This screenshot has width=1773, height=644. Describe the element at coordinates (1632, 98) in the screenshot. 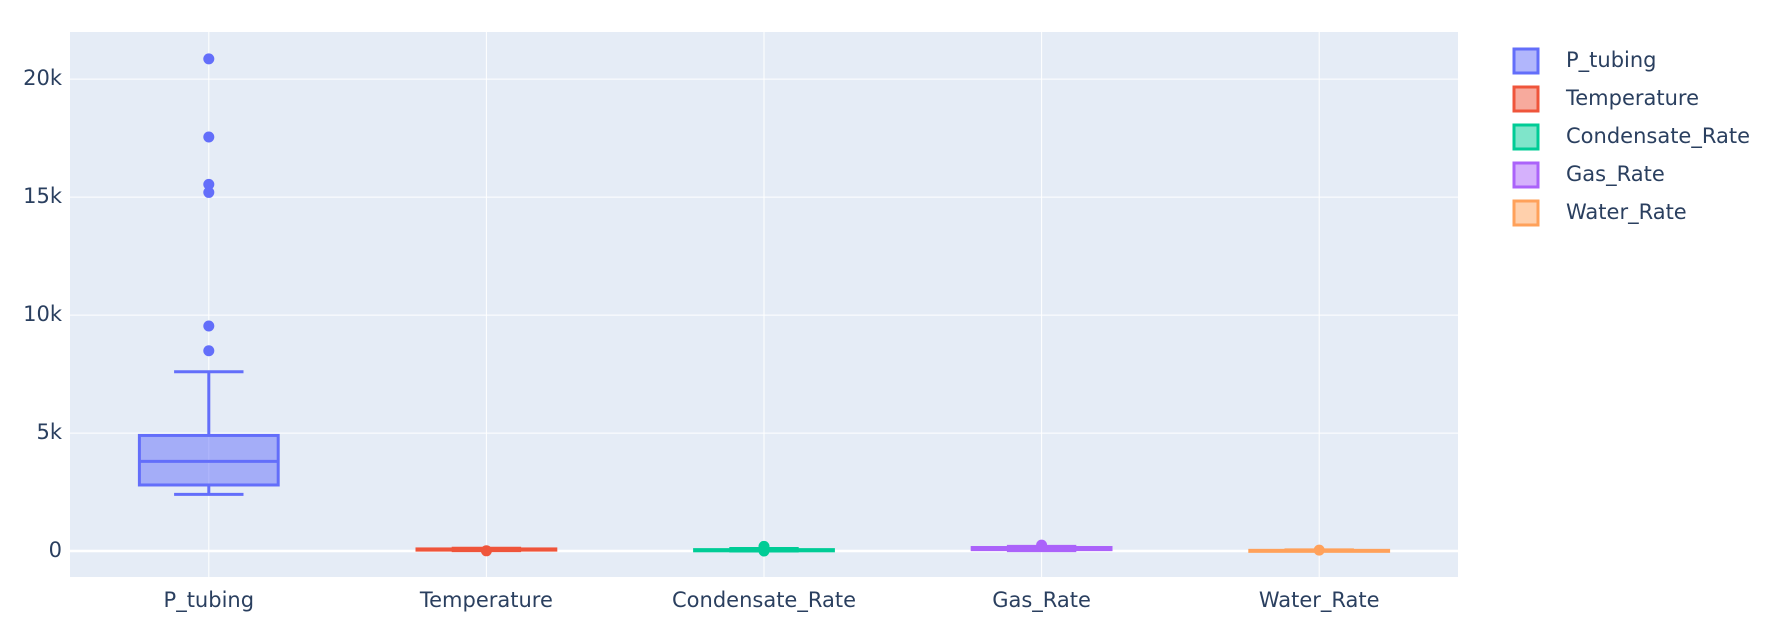

I see `legend-label: Temperature` at that location.